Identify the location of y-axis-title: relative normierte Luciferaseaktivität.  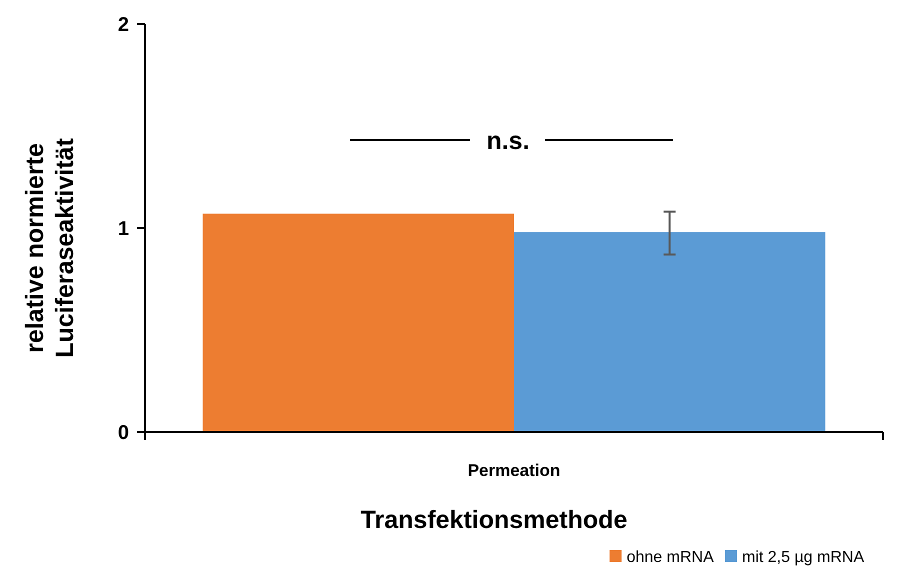
(50, 248).